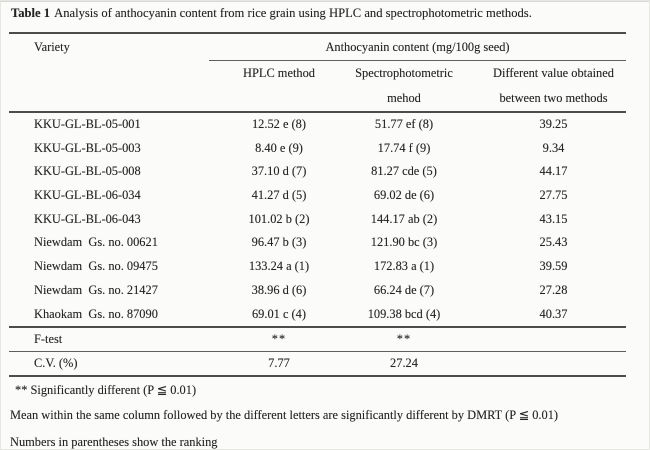 The image size is (650, 450). Describe the element at coordinates (404, 73) in the screenshot. I see `column-header-spectrophotometric: Spectrophotometric` at that location.